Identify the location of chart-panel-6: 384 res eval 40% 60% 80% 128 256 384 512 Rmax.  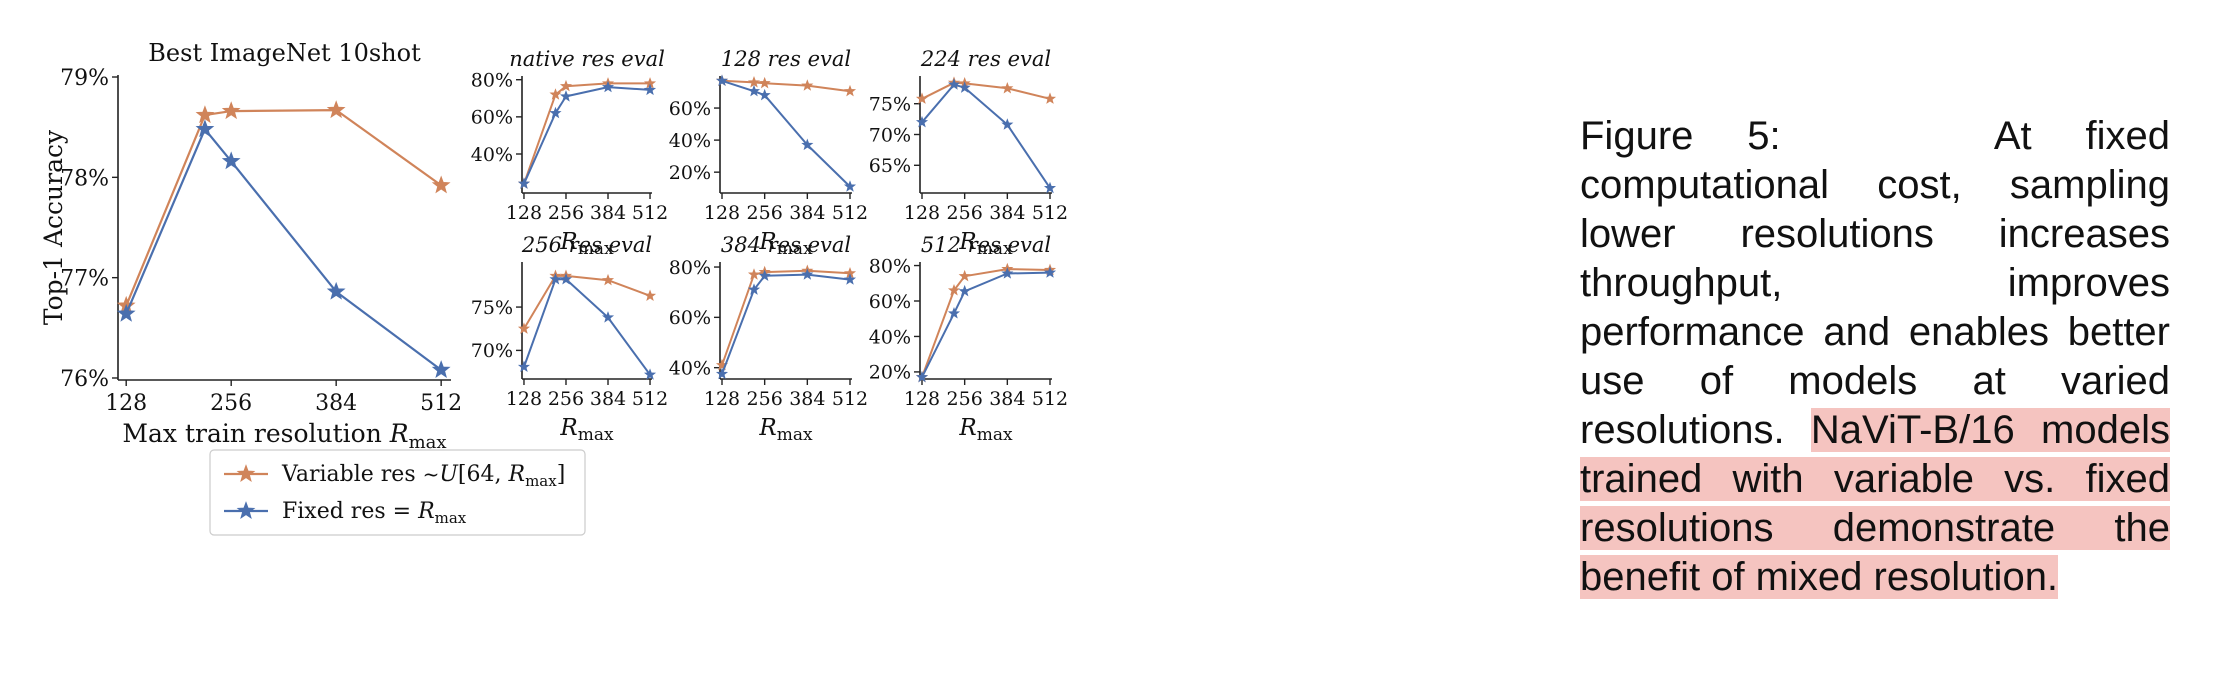
(768, 339).